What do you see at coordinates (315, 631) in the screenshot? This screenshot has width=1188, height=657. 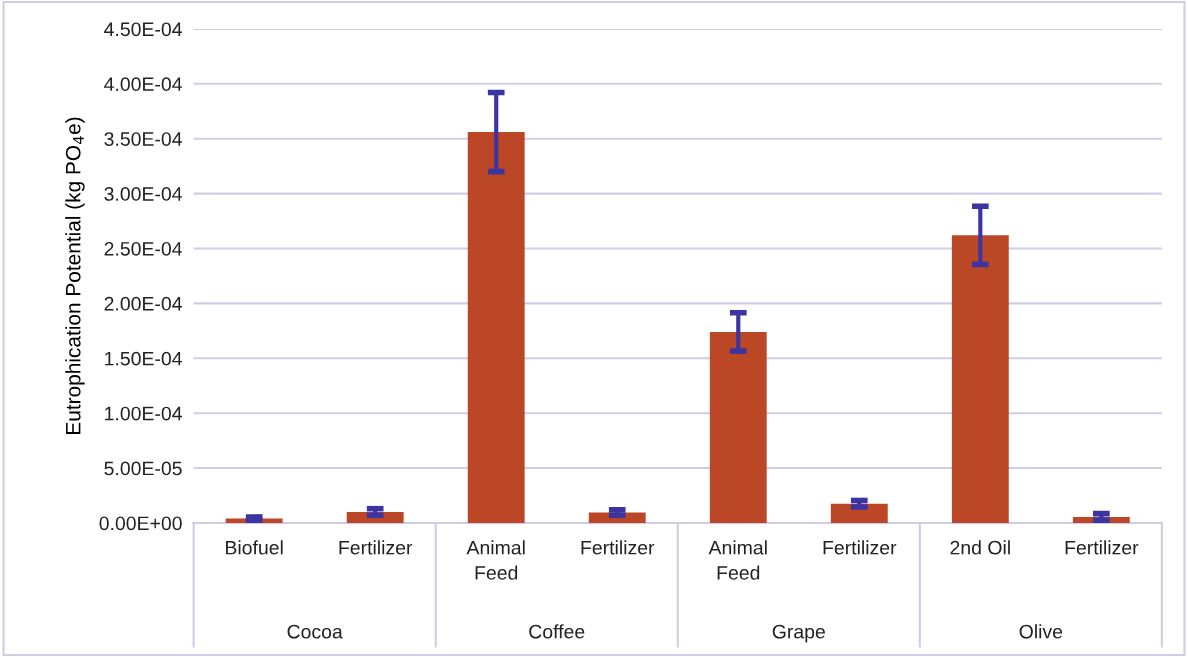 I see `text: Cocoa` at bounding box center [315, 631].